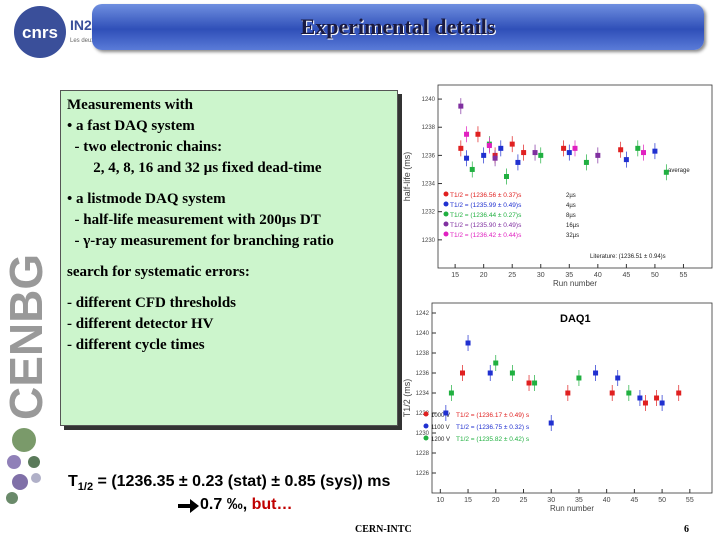 This screenshot has height=540, width=720. What do you see at coordinates (429, 128) in the screenshot?
I see `y-tick-label: 1238` at bounding box center [429, 128].